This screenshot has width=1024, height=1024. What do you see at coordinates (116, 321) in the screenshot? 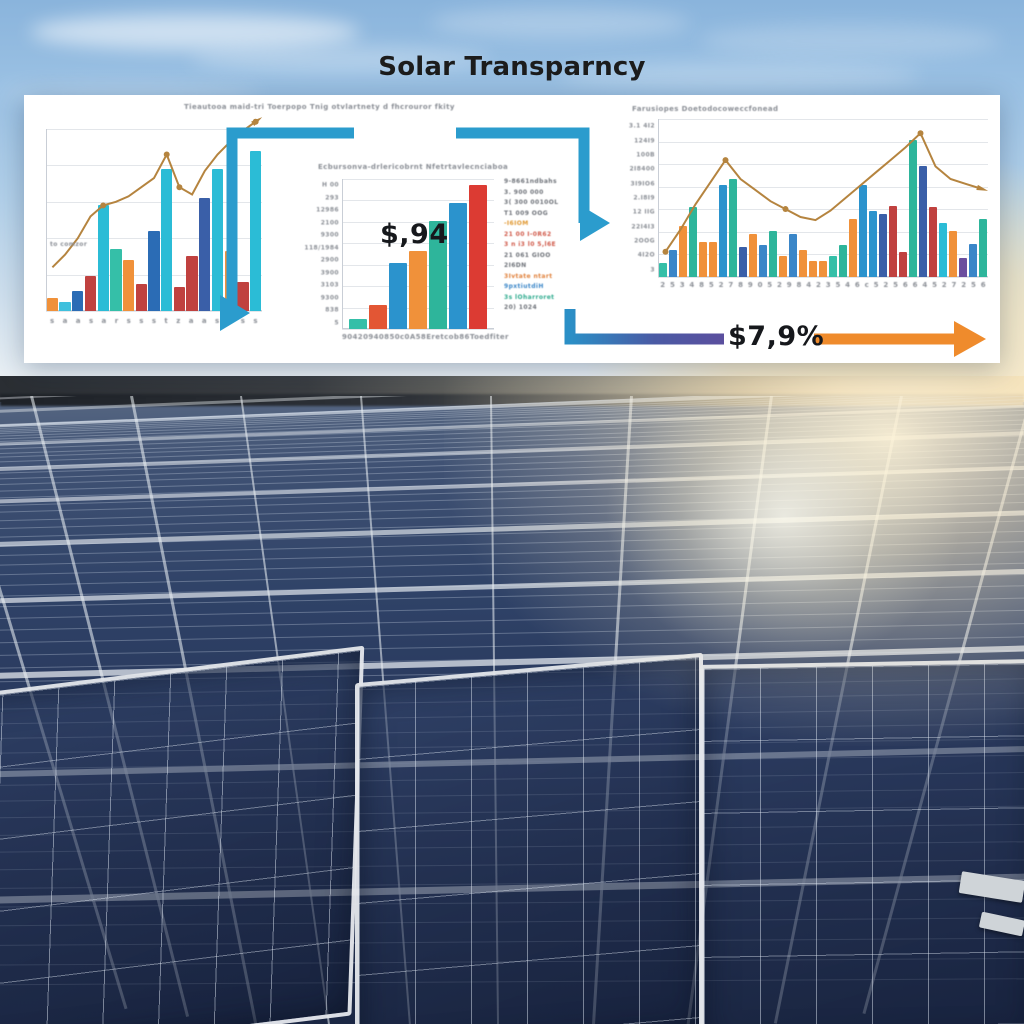
I see `x-tick-label: r` at bounding box center [116, 321].